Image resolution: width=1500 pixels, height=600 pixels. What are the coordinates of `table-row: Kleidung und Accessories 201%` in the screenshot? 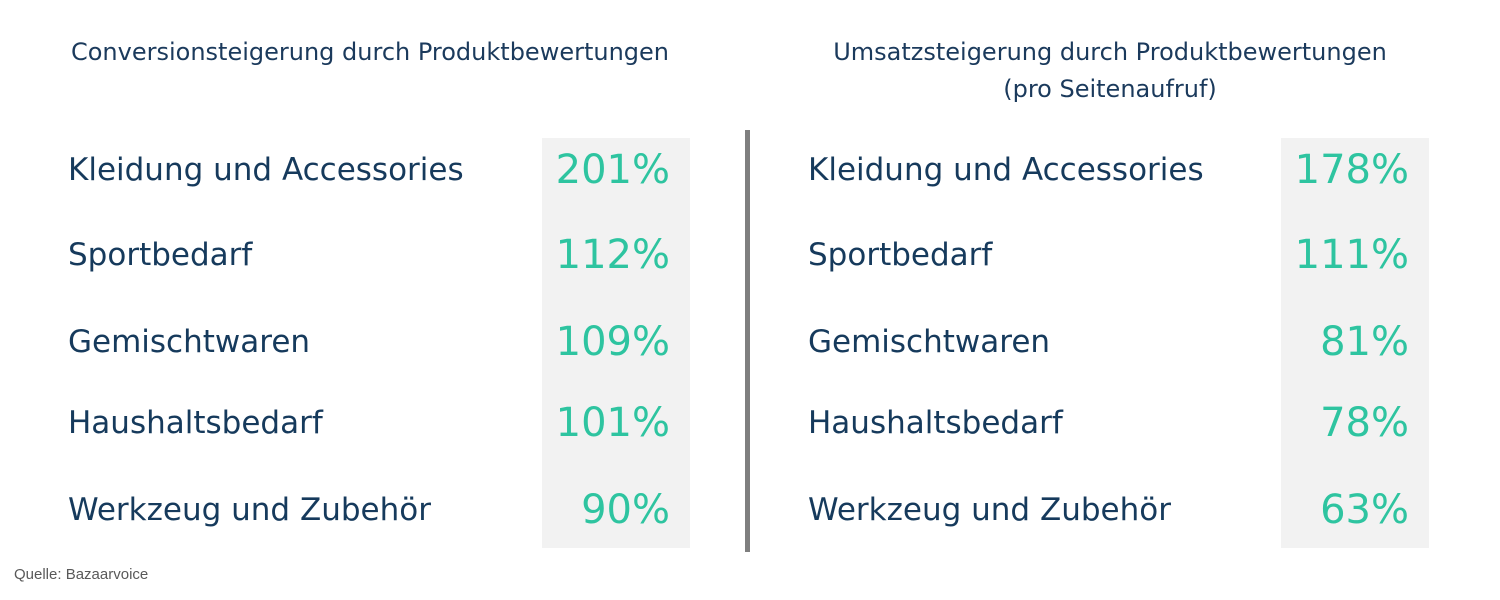 It's located at (370, 170).